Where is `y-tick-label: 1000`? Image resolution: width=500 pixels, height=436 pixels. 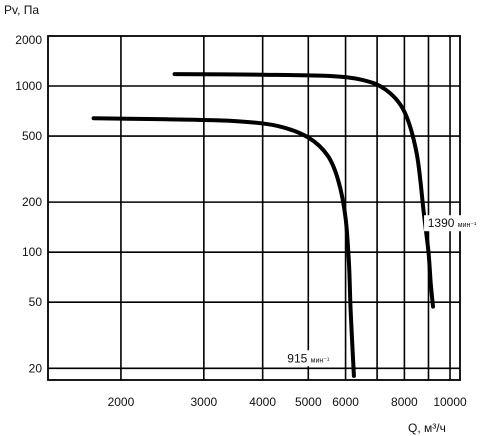
y-tick-label: 1000 is located at coordinates (28, 86).